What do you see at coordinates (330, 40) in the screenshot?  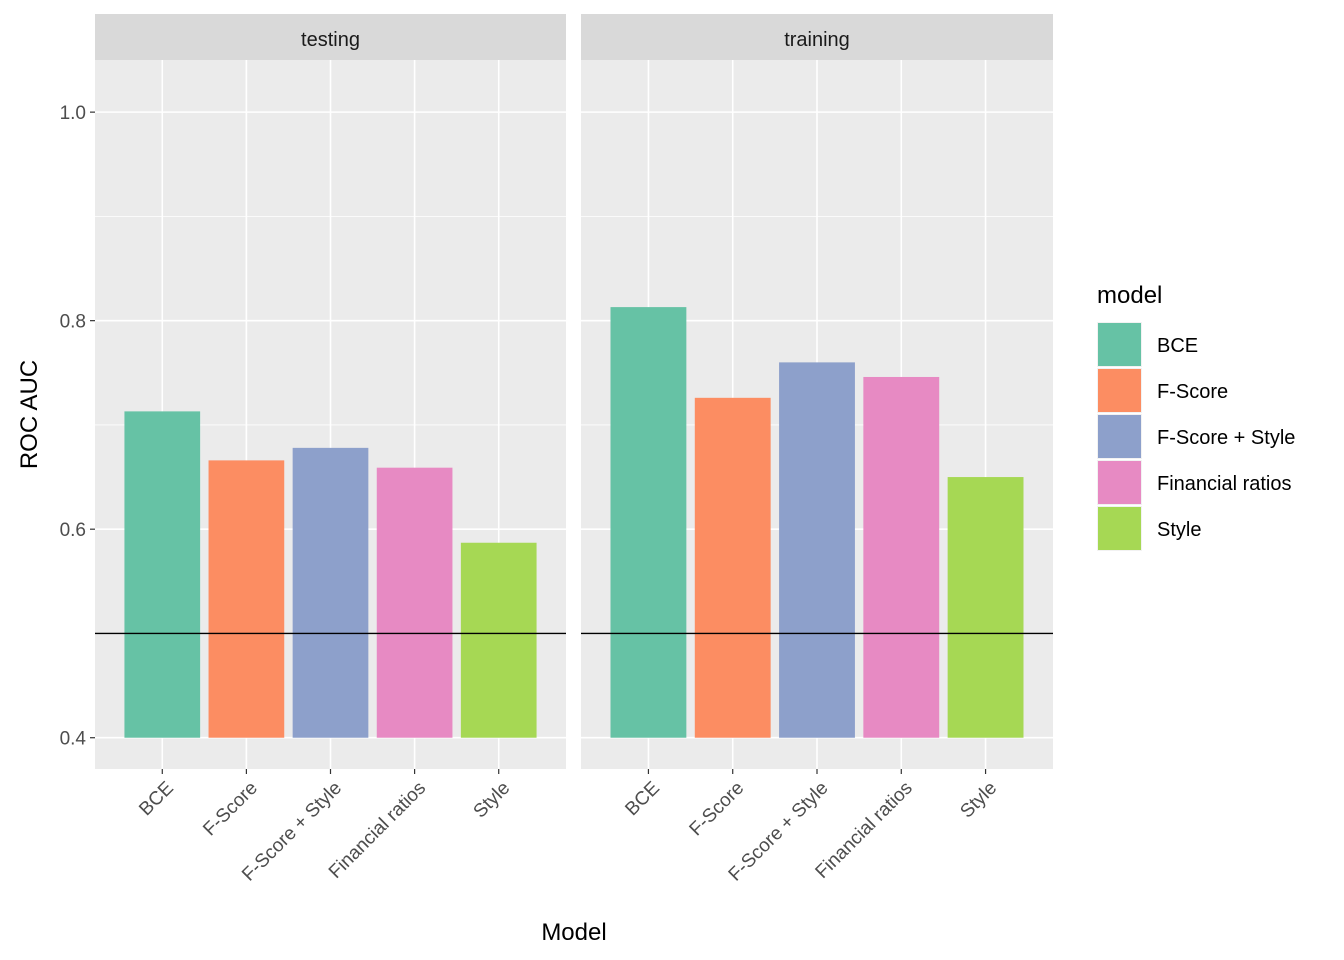 I see `facet-strip-label: testing` at bounding box center [330, 40].